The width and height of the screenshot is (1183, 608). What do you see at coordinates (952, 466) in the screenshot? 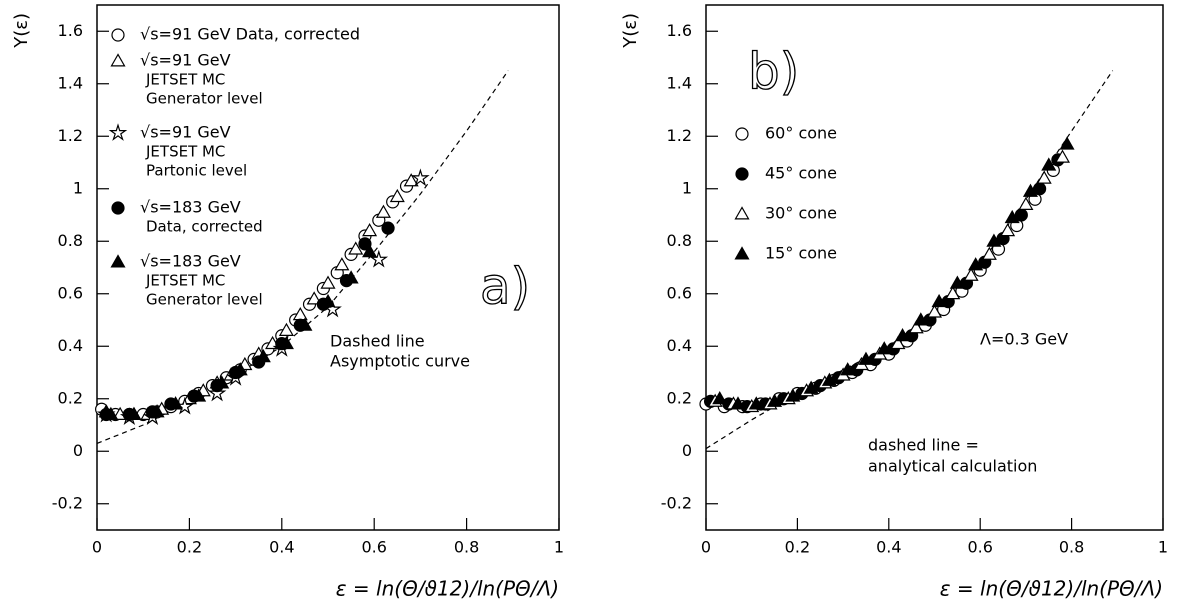
I see `annotation: analytical calculation` at bounding box center [952, 466].